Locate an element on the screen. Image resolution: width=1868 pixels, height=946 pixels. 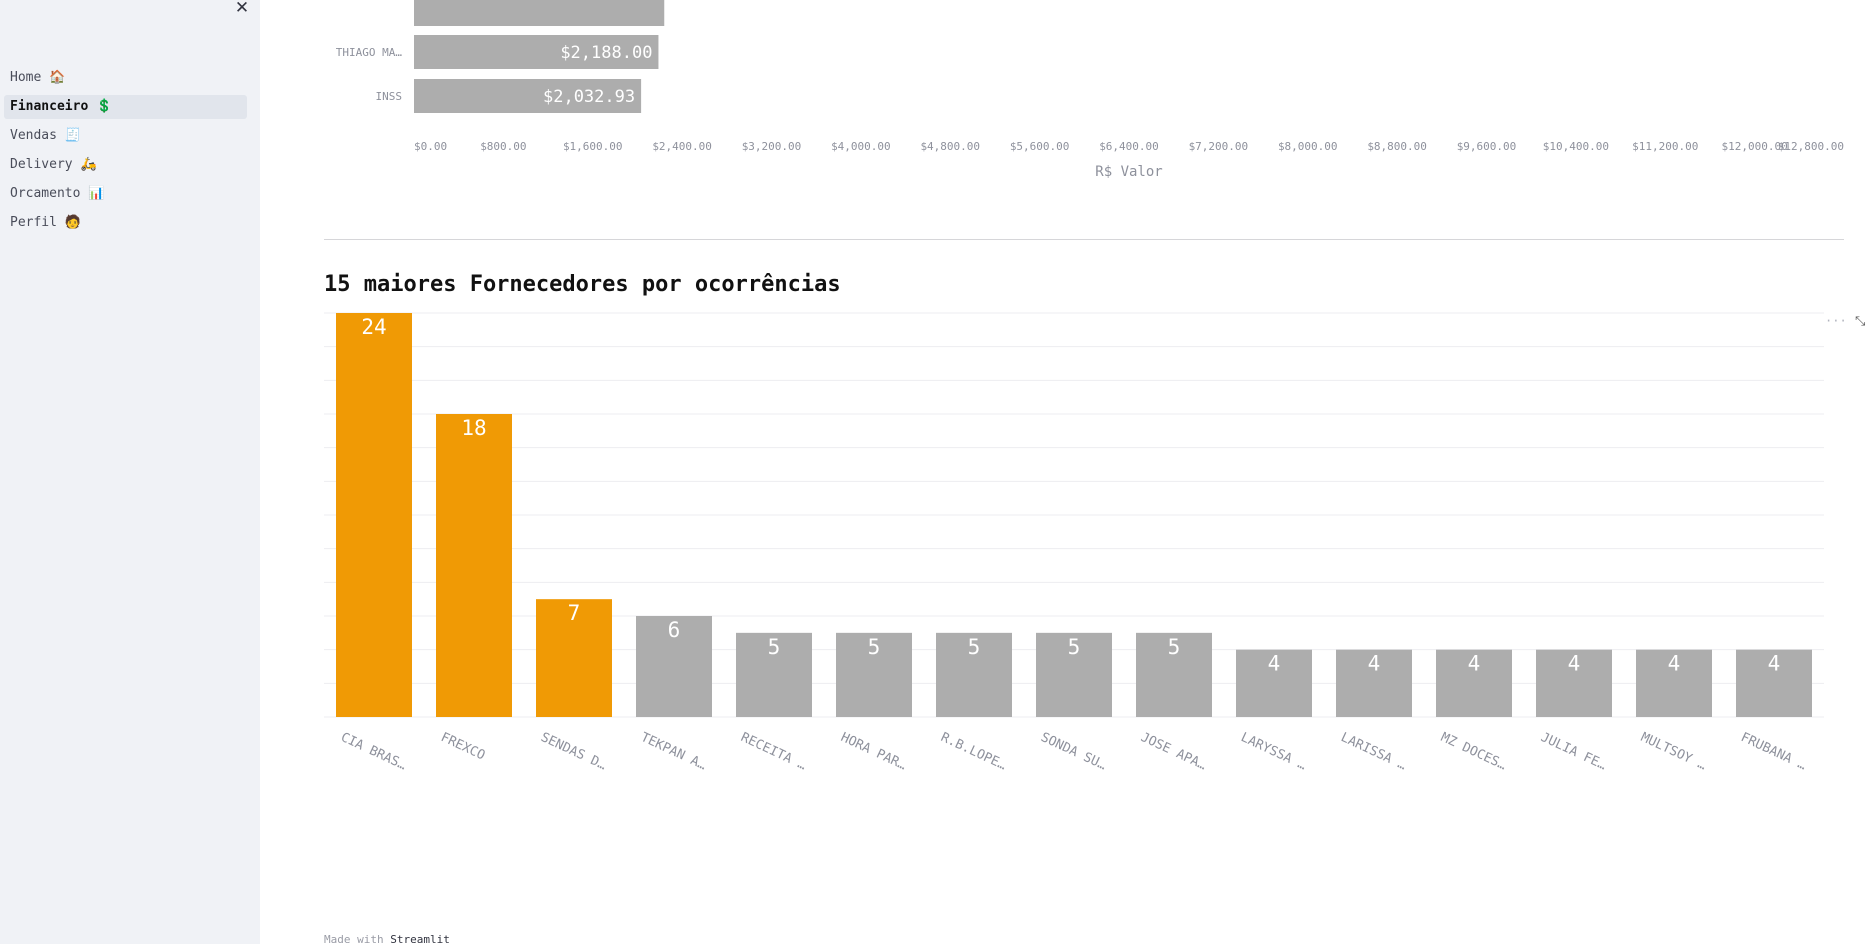
tick-label: $2,400.00 is located at coordinates (682, 146).